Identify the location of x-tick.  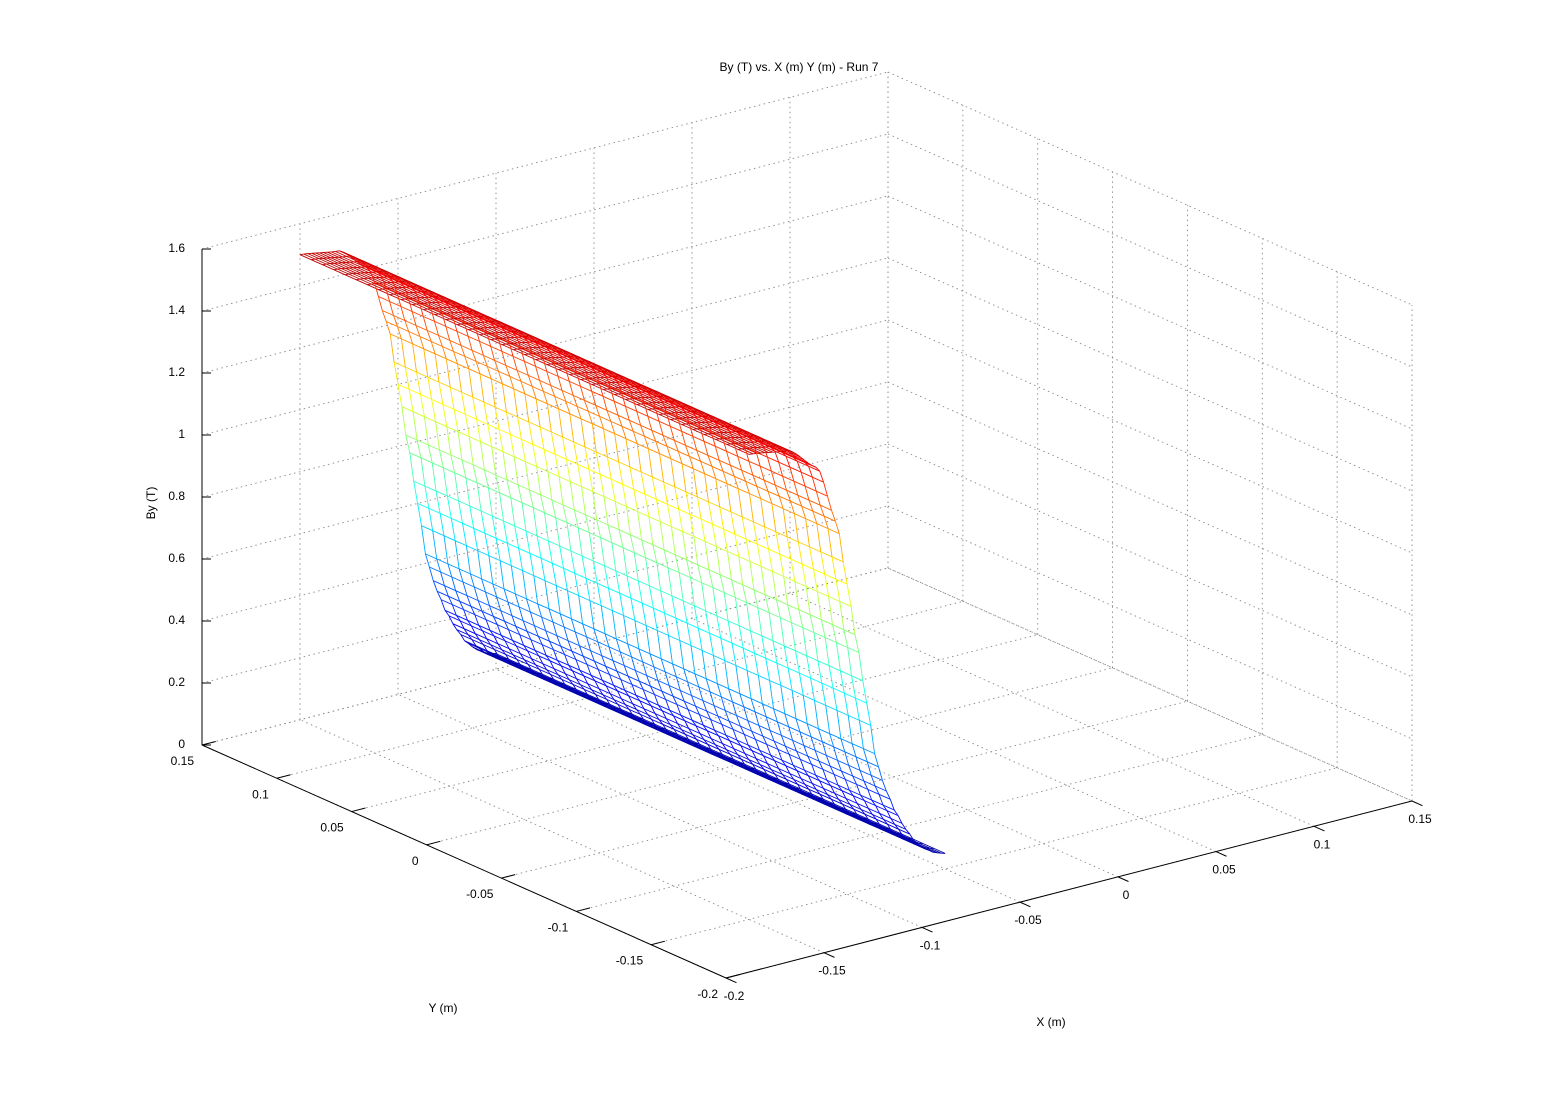
(1123, 879).